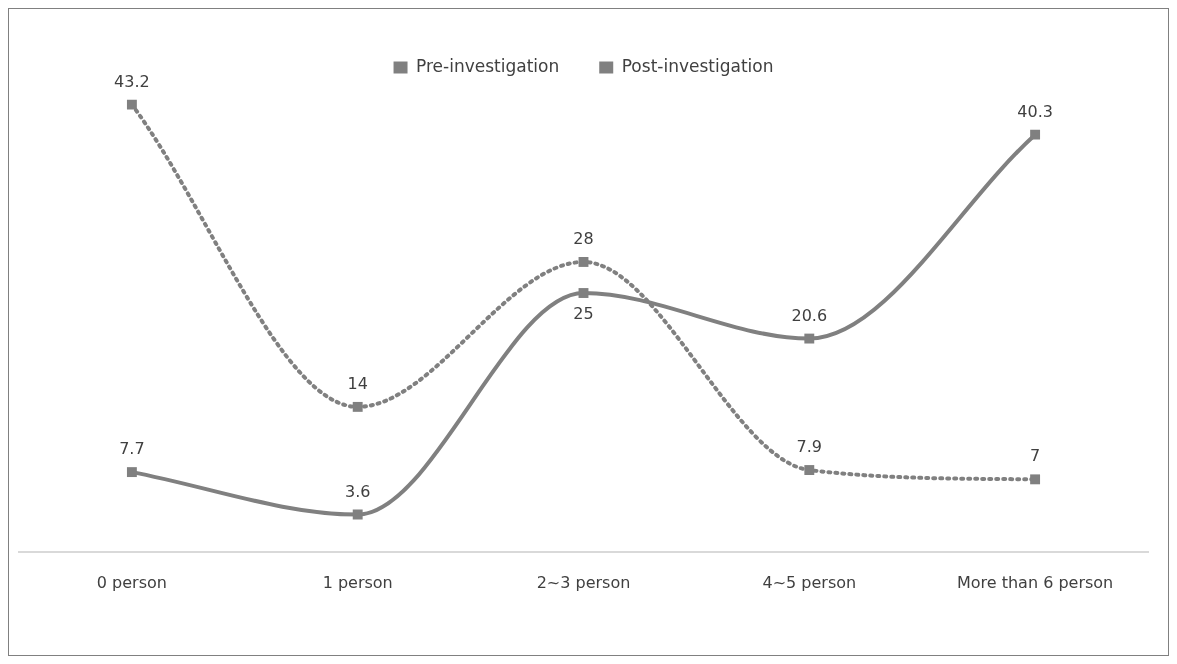  I want to click on x-tick-label: 1 person, so click(357, 582).